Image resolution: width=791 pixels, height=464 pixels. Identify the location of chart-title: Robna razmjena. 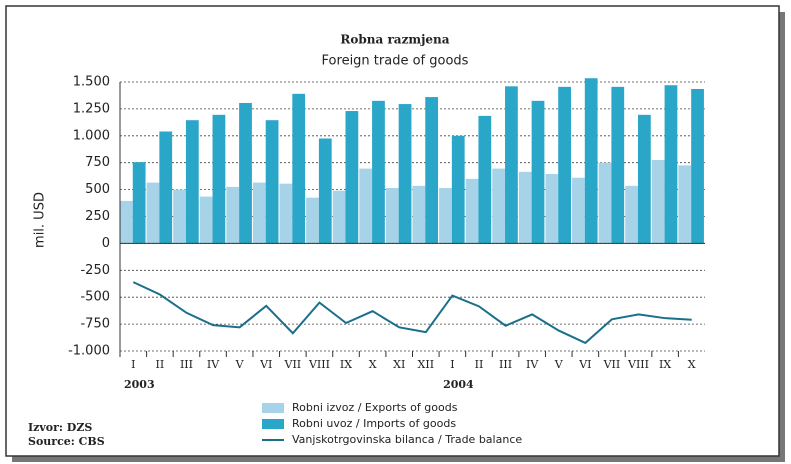
(394, 40).